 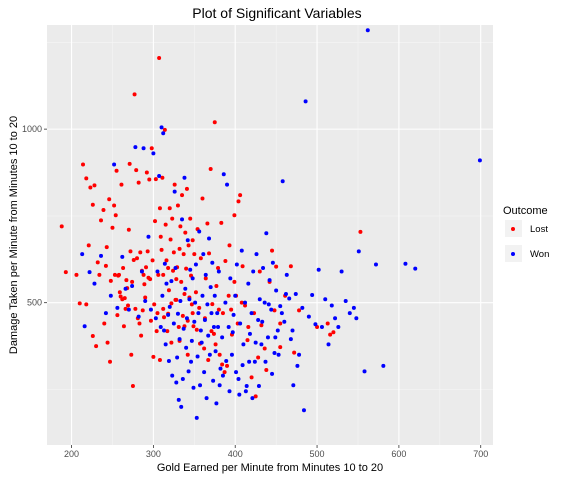 I want to click on x-tick-label: 600, so click(x=398, y=454).